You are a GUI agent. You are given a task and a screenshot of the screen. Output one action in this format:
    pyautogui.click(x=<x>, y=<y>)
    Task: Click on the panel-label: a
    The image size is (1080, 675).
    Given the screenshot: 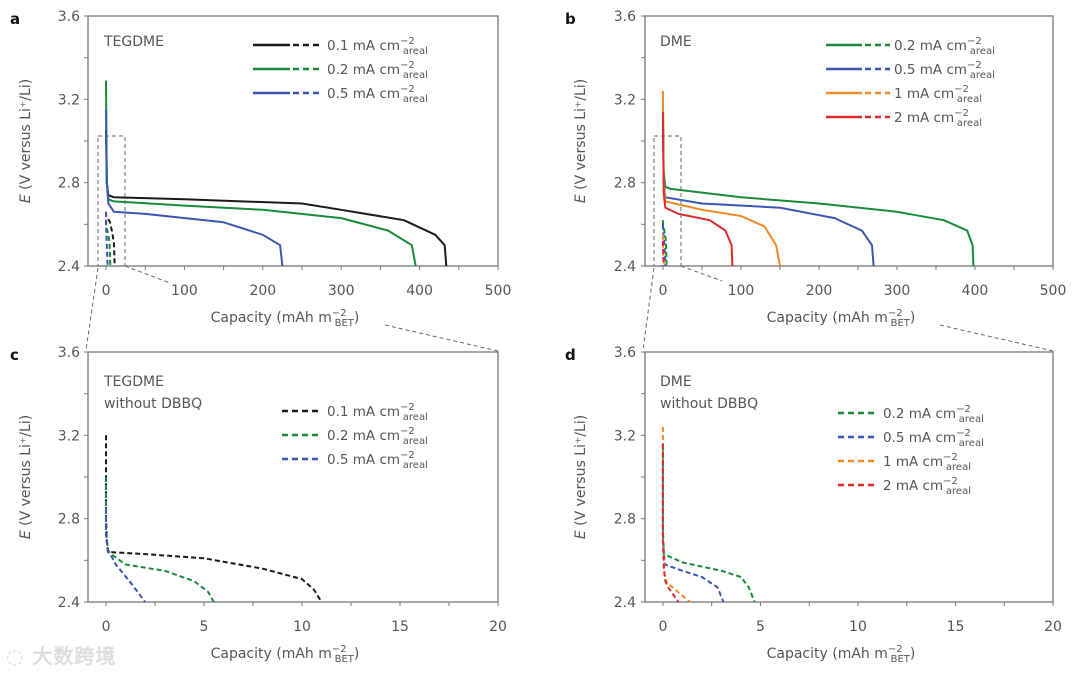 What is the action you would take?
    pyautogui.click(x=15, y=19)
    